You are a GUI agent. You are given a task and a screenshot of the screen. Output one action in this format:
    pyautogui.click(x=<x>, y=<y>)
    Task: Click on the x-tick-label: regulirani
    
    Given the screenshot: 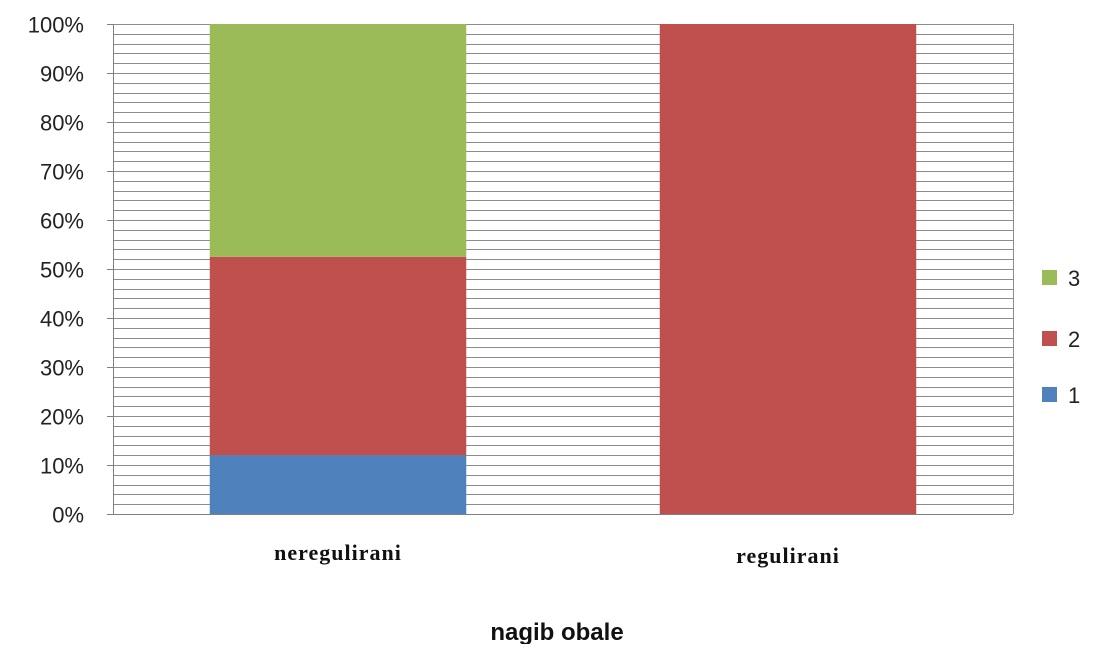 What is the action you would take?
    pyautogui.click(x=788, y=555)
    